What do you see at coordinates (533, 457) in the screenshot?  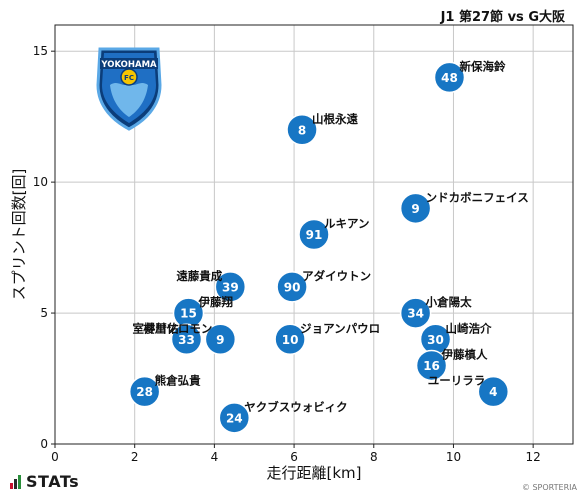 I see `x-tick-label: 12` at bounding box center [533, 457].